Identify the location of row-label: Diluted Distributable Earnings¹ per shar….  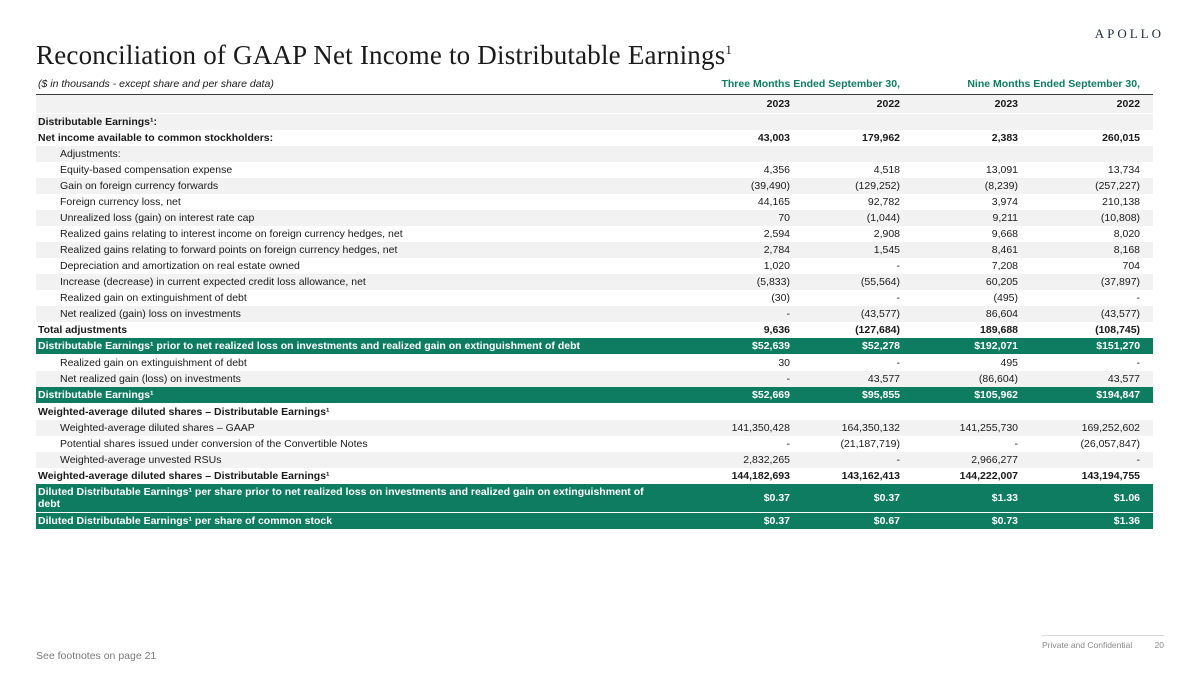
(348, 498).